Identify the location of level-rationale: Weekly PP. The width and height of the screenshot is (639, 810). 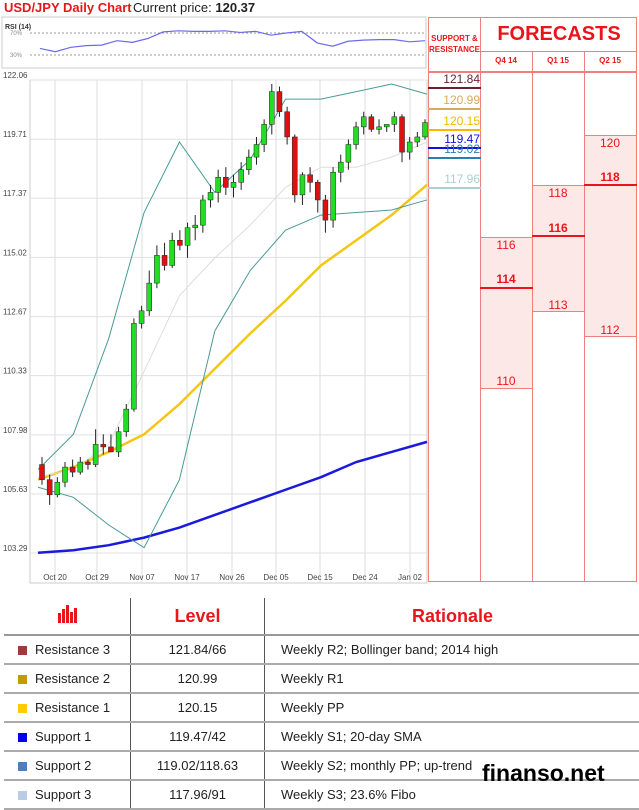
(452, 707).